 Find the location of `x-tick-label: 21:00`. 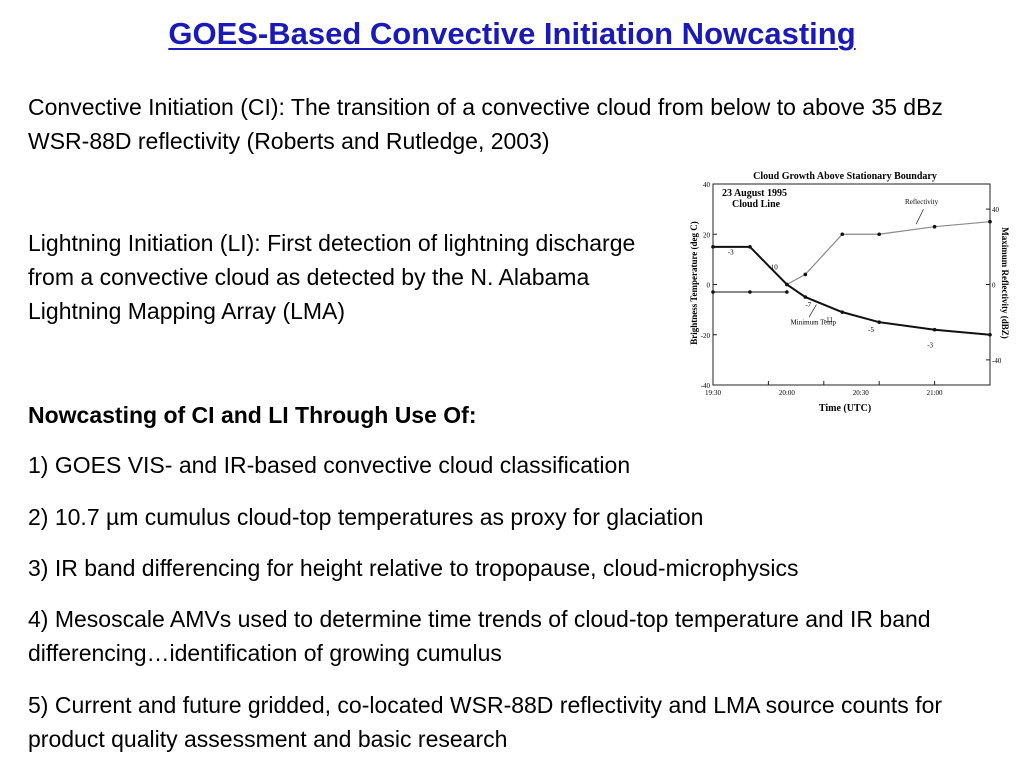

x-tick-label: 21:00 is located at coordinates (935, 393).